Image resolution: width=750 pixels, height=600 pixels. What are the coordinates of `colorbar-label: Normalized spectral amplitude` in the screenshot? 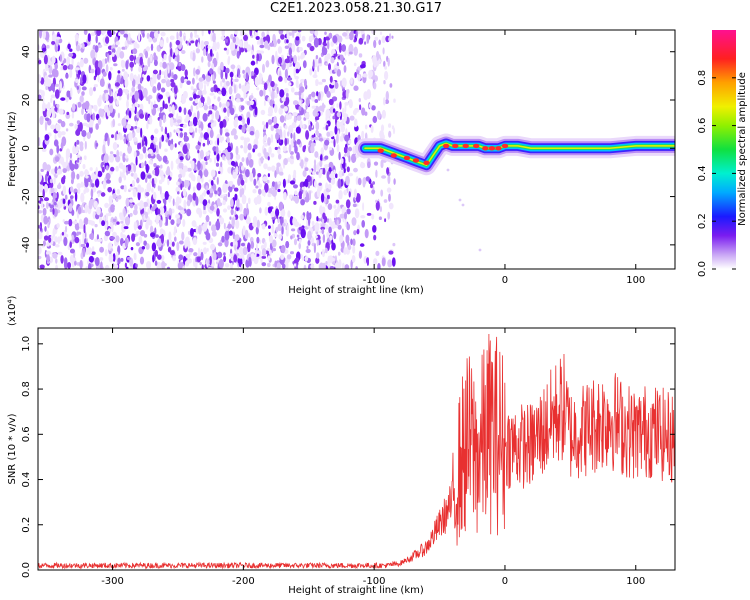 It's located at (742, 149).